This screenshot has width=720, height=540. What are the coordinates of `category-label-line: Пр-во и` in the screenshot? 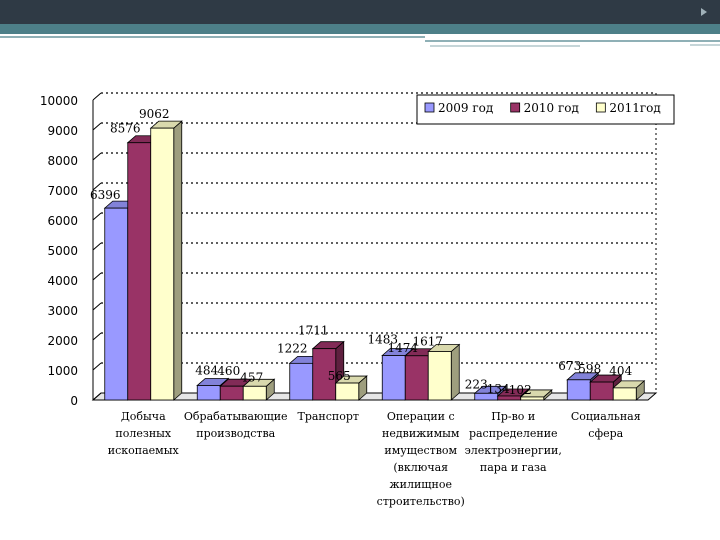 It's located at (513, 416).